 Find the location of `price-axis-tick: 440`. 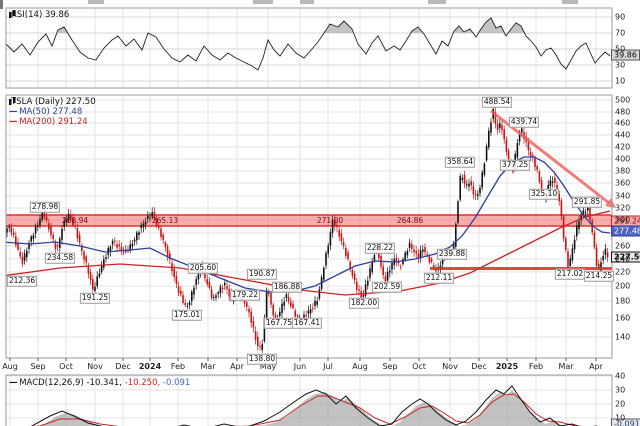

price-axis-tick: 440 is located at coordinates (623, 135).